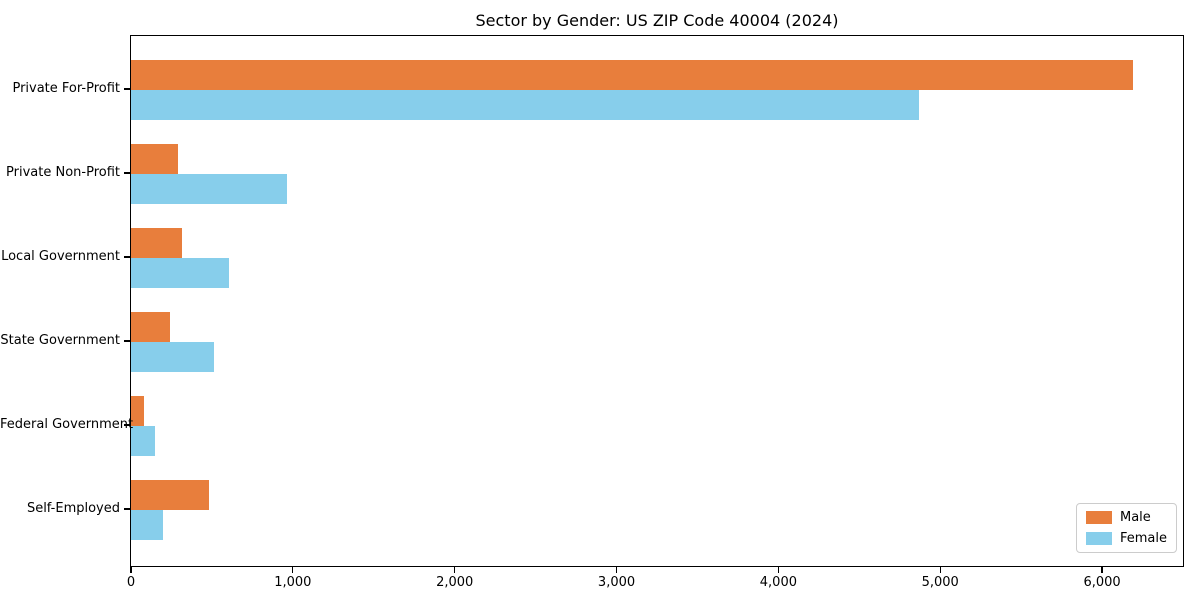 This screenshot has width=1200, height=600. I want to click on legend-item-female: Female, so click(1126, 538).